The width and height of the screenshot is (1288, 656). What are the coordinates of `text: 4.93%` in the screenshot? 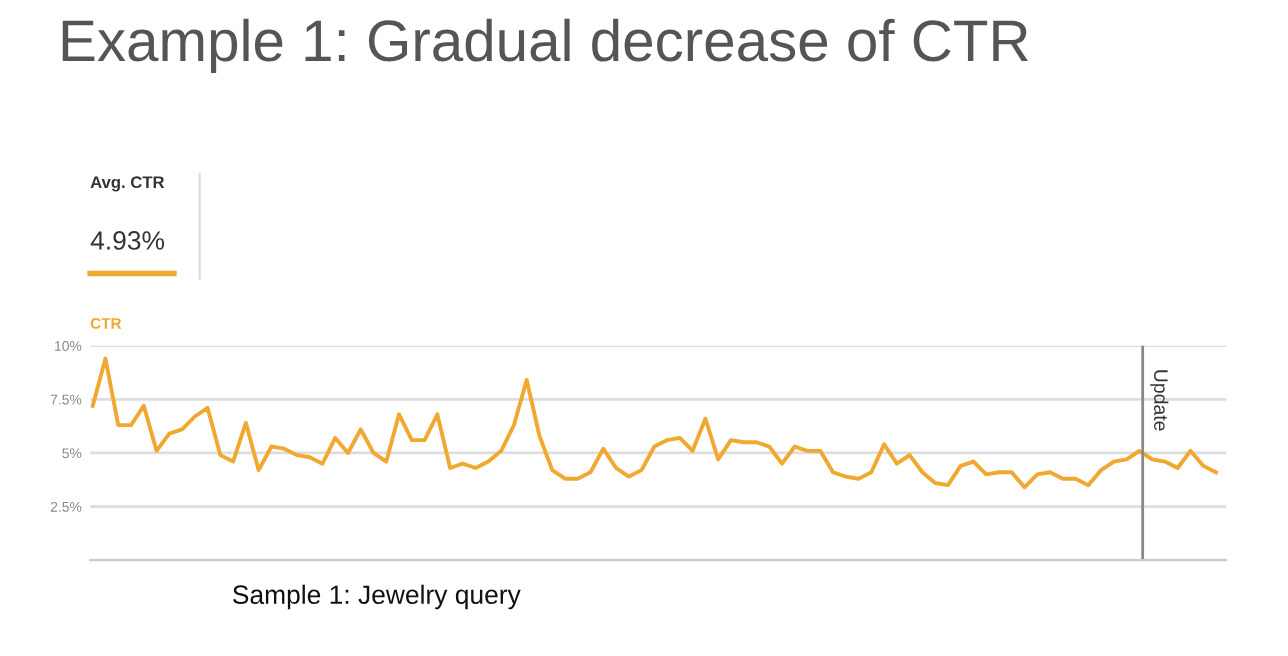 It's located at (127, 240).